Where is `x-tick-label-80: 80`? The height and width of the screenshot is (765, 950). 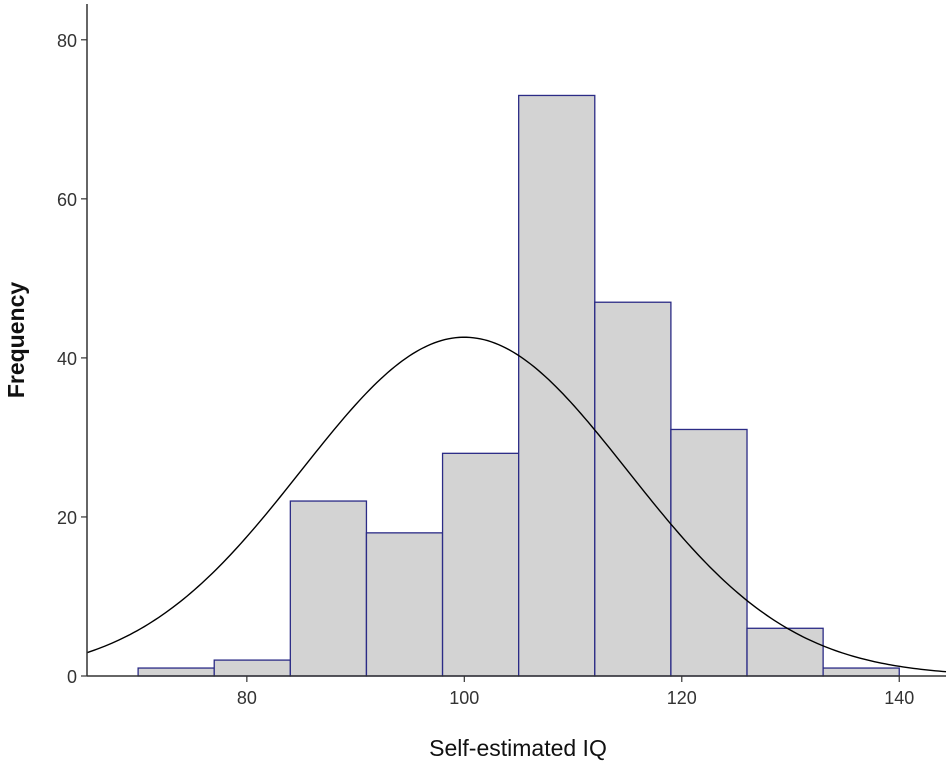 x-tick-label-80: 80 is located at coordinates (247, 698).